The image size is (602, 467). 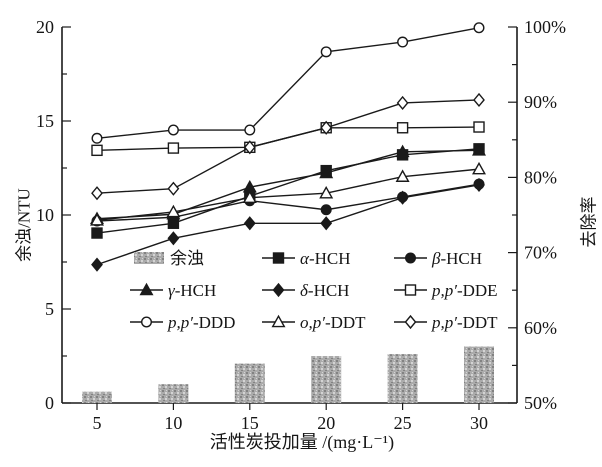 I want to click on legend-item: p,p′-DDD, so click(x=182, y=322).